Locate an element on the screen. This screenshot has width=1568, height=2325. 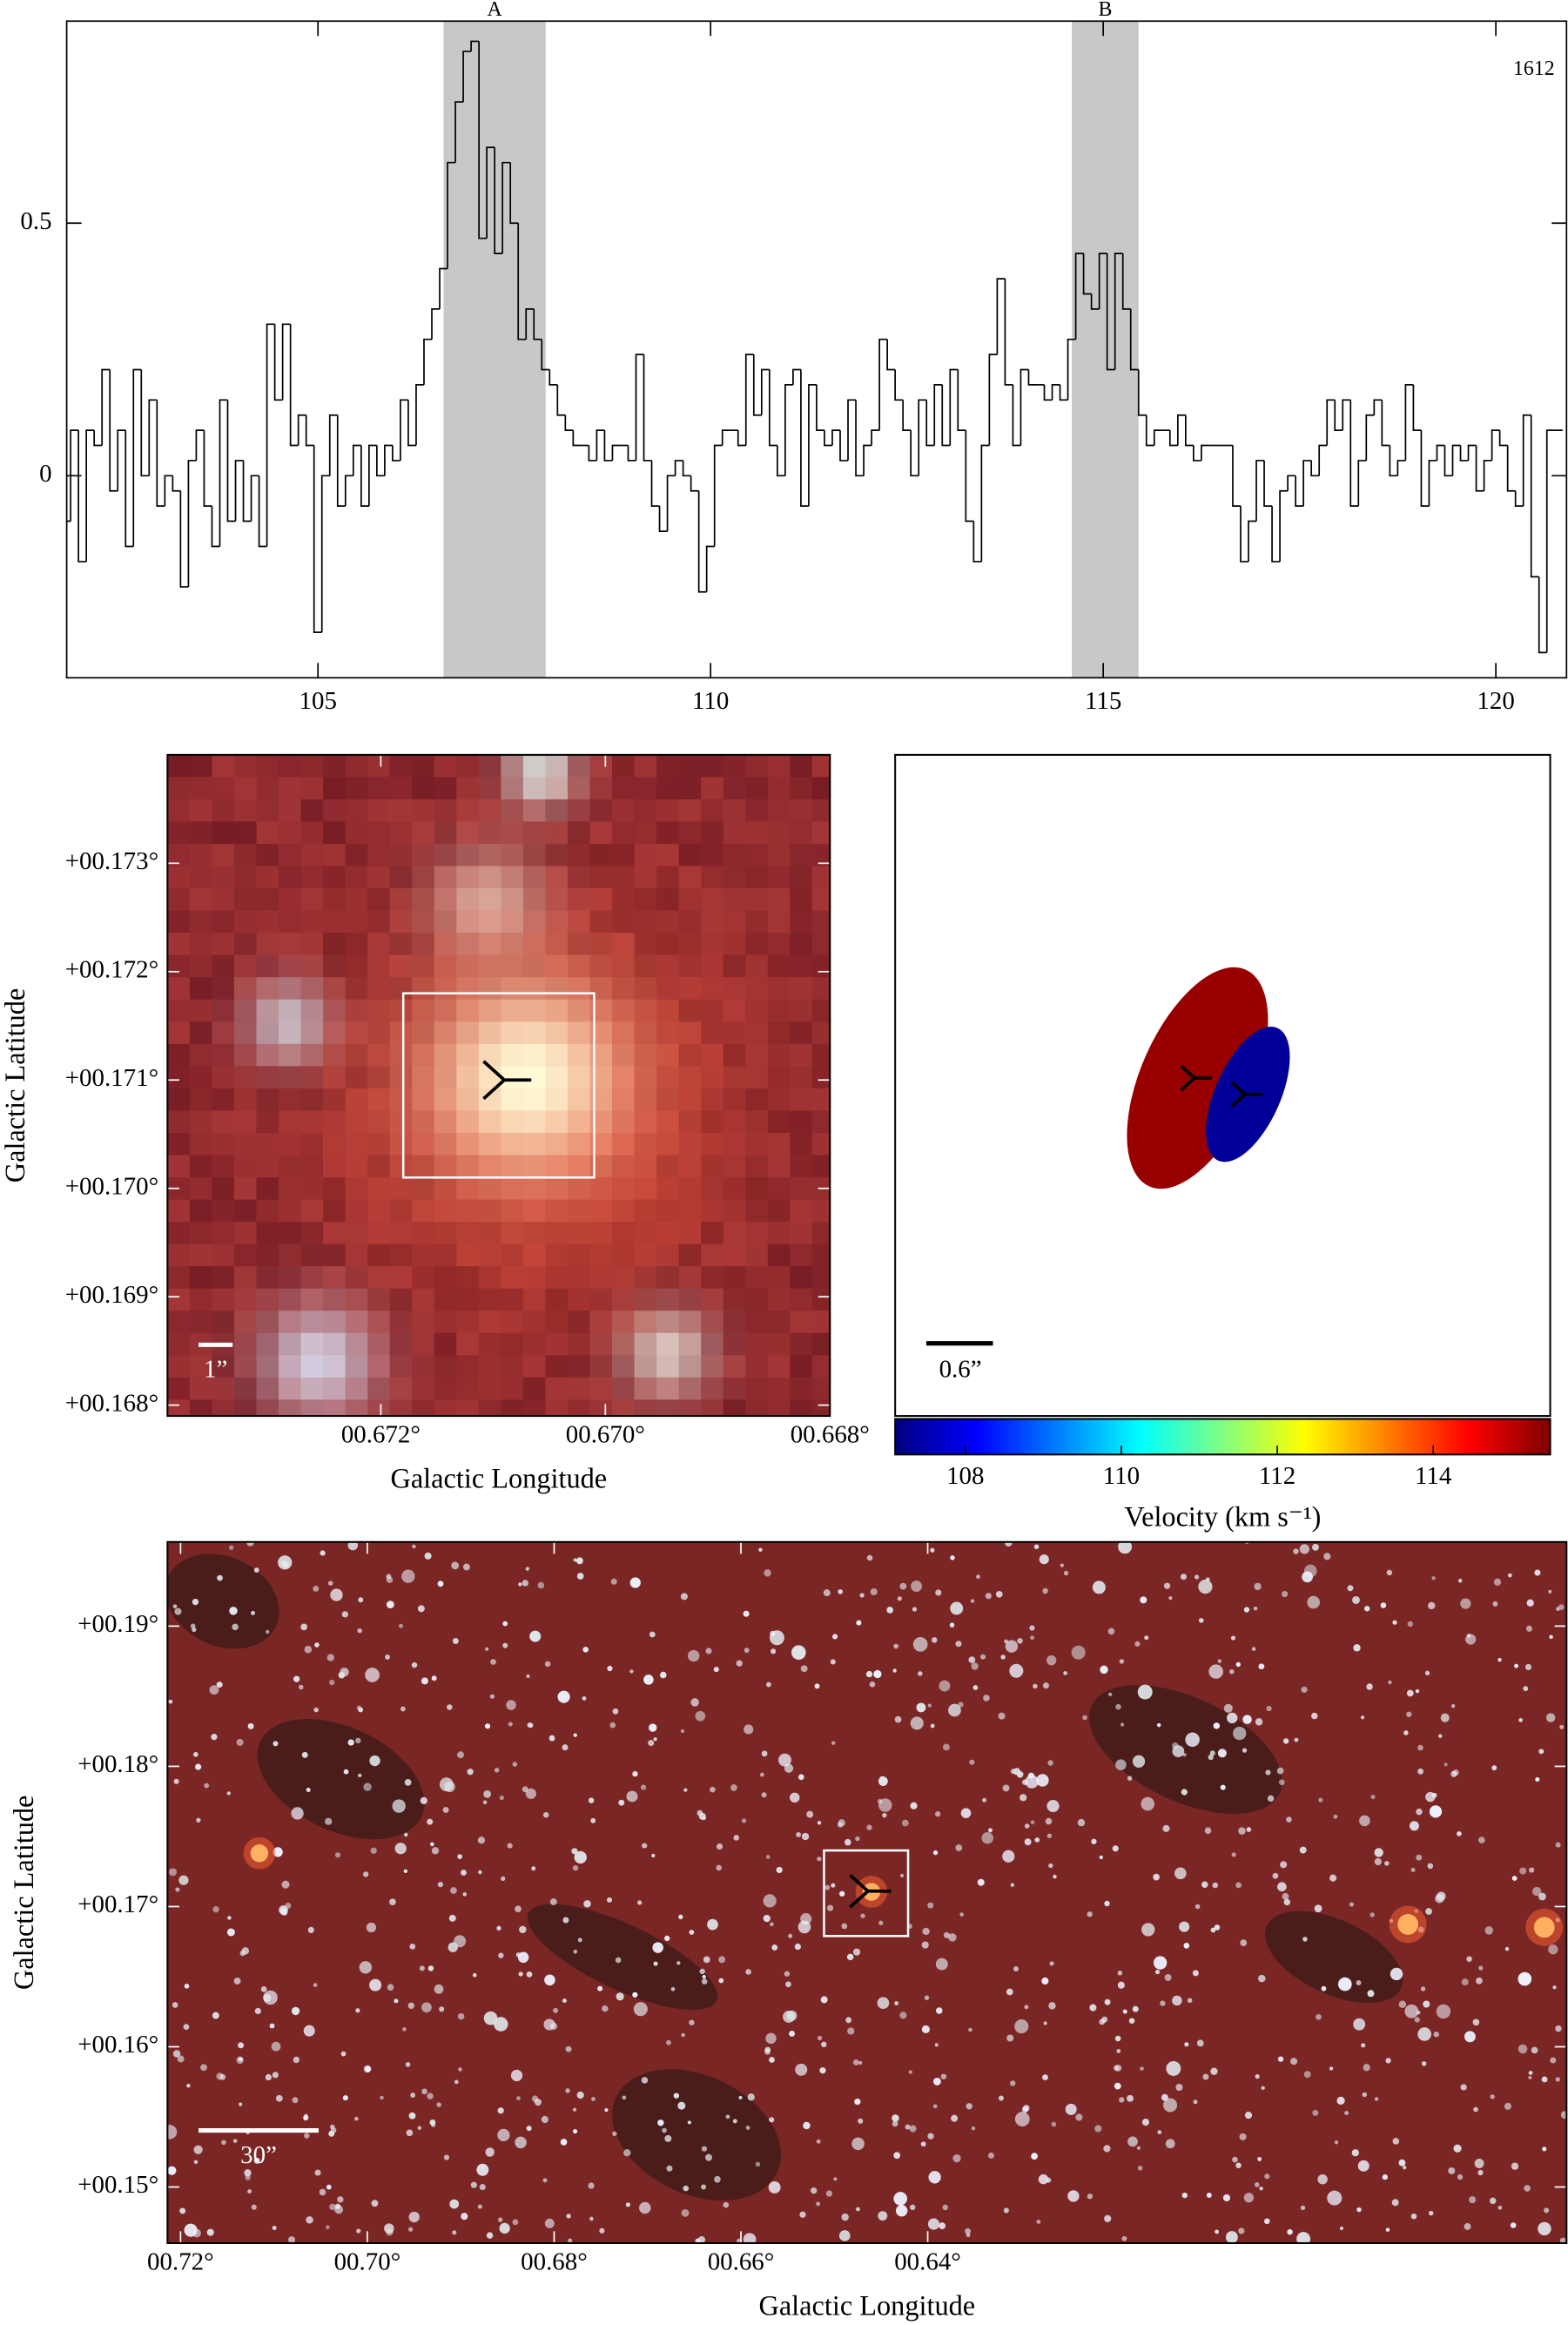
colorbar-tick-label: 114 is located at coordinates (1433, 1476).